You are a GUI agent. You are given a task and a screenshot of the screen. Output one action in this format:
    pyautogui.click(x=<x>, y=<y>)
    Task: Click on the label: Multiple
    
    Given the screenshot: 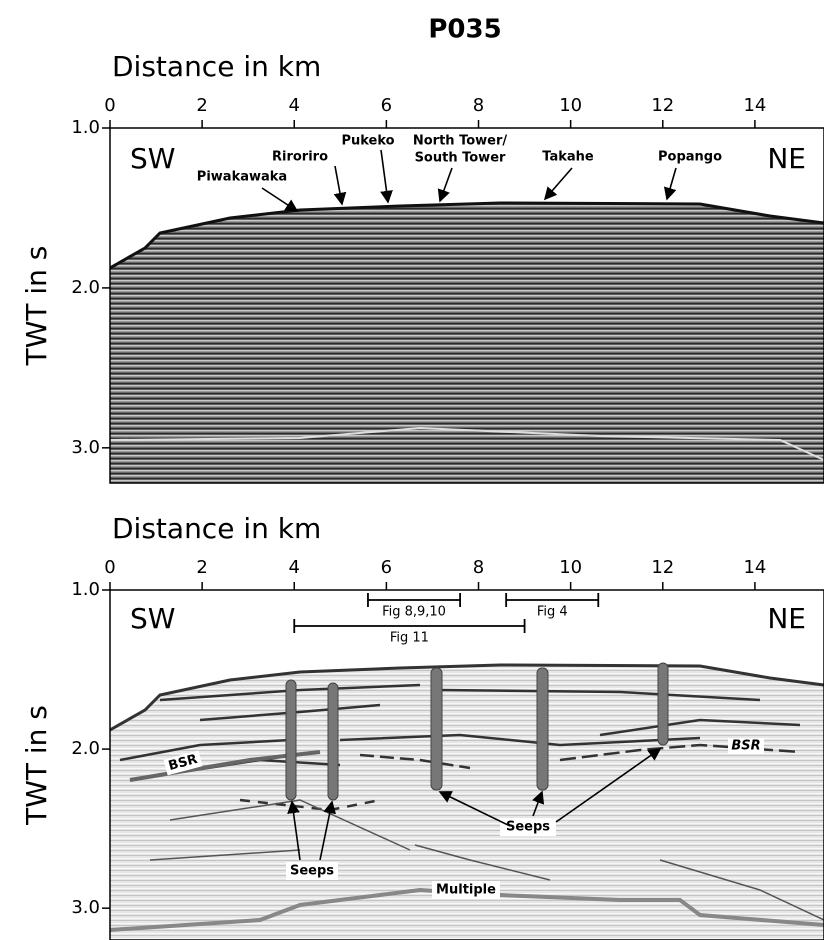 What is the action you would take?
    pyautogui.click(x=466, y=890)
    